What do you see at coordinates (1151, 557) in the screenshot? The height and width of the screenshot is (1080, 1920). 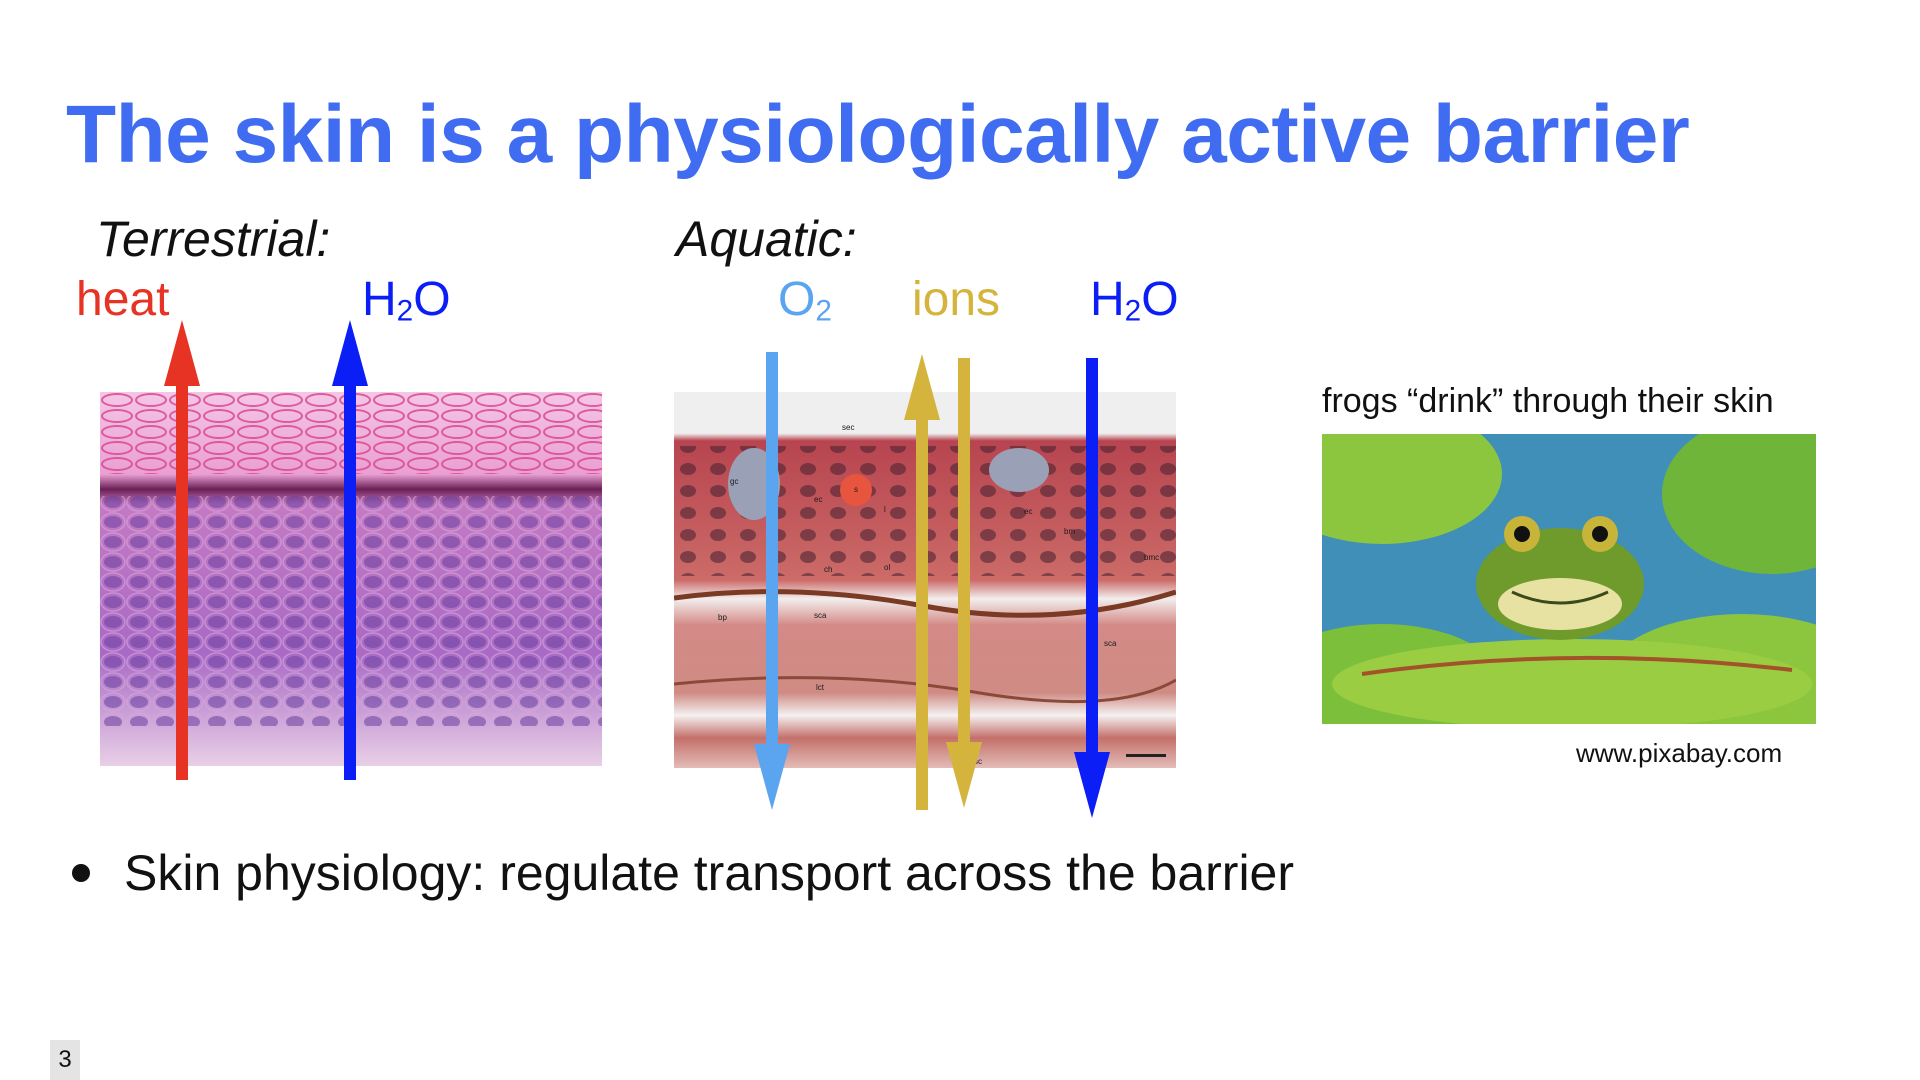 I see `micrograph-annotation-label: bmc` at bounding box center [1151, 557].